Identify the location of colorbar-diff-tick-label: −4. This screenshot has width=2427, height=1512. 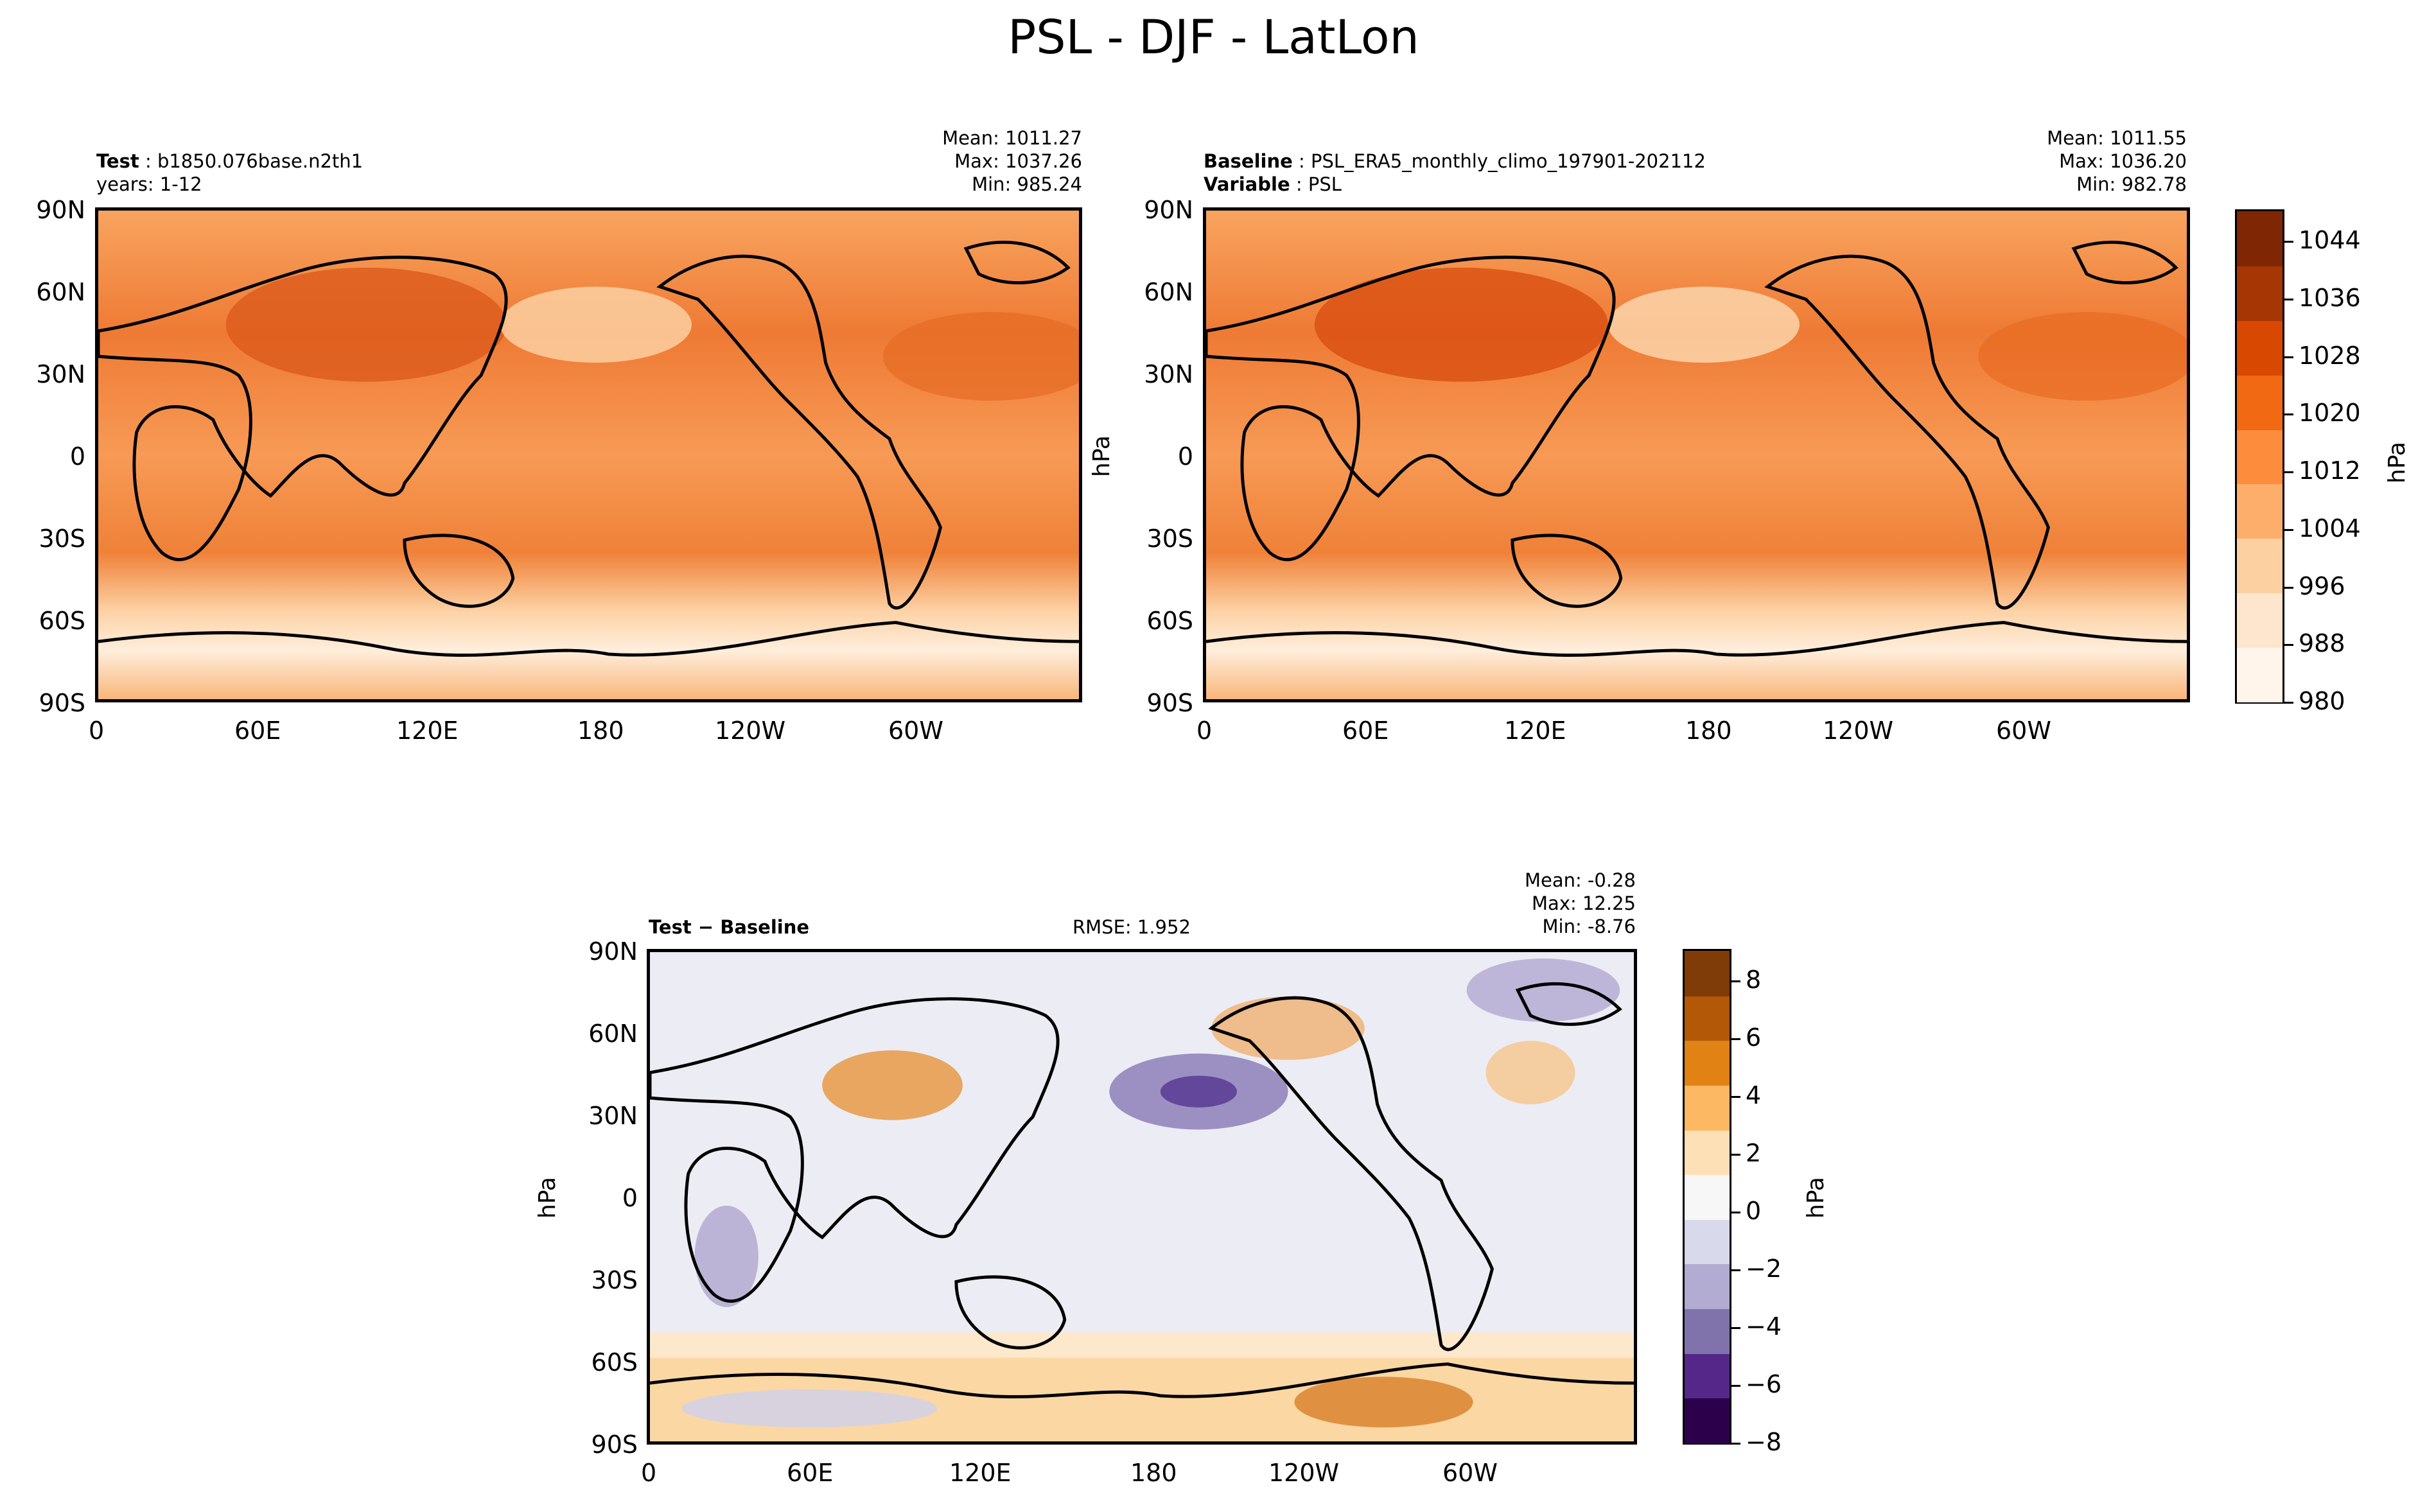
(1764, 1326).